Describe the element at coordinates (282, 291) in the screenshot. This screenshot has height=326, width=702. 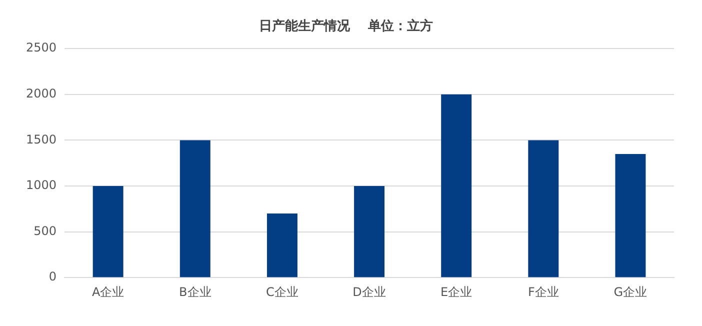
I see `x-tick-label: C企业` at that location.